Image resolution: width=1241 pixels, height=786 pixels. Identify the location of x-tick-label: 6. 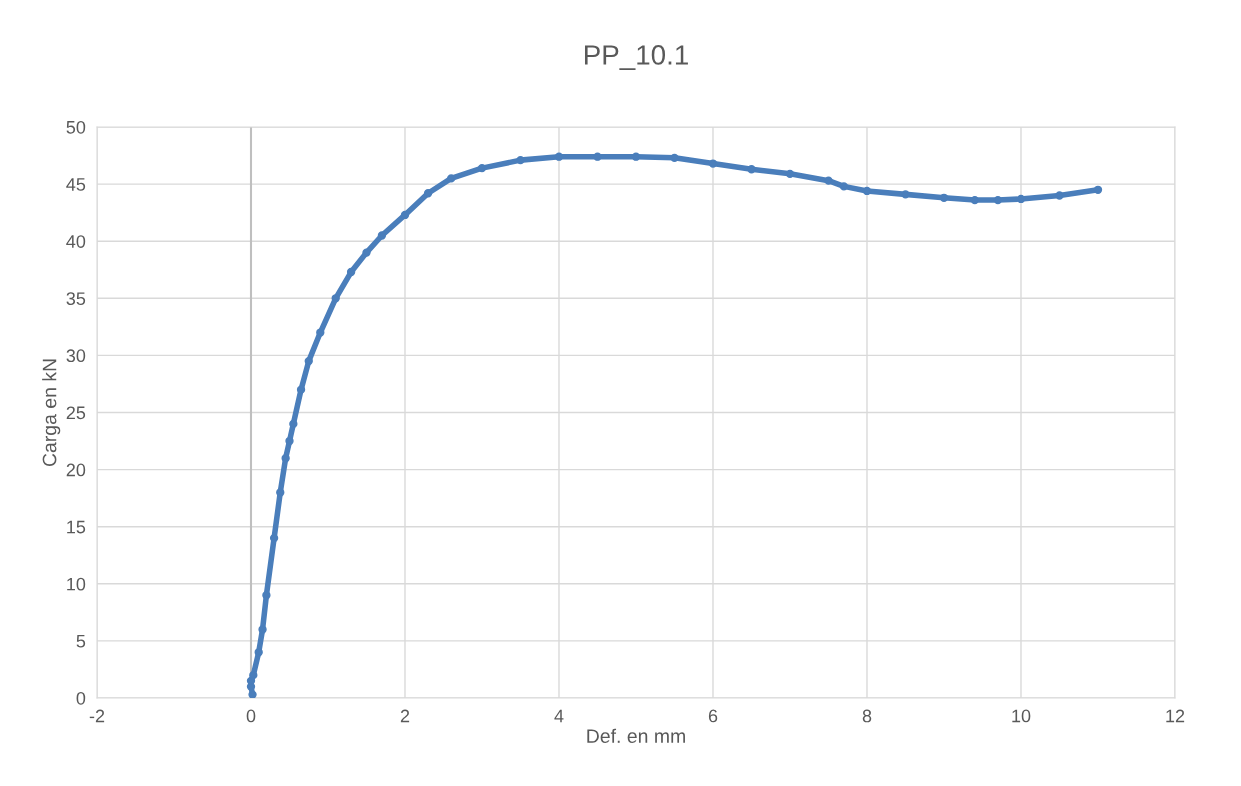
(713, 716).